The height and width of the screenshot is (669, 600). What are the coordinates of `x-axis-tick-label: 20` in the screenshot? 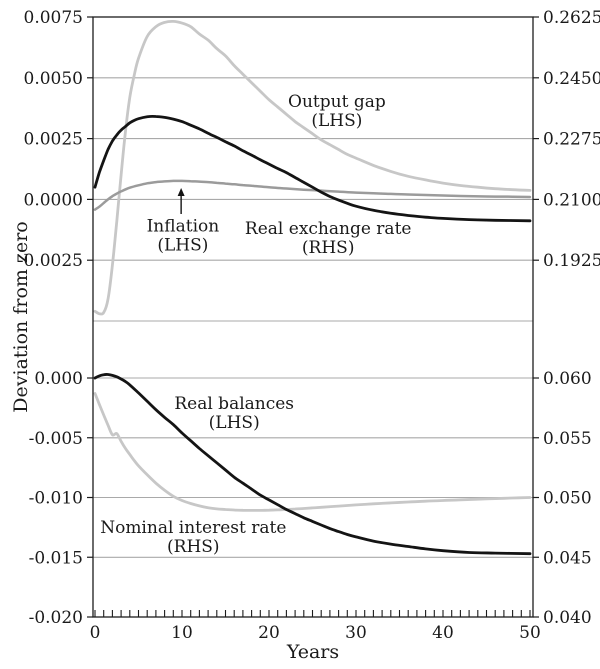 It's located at (269, 633).